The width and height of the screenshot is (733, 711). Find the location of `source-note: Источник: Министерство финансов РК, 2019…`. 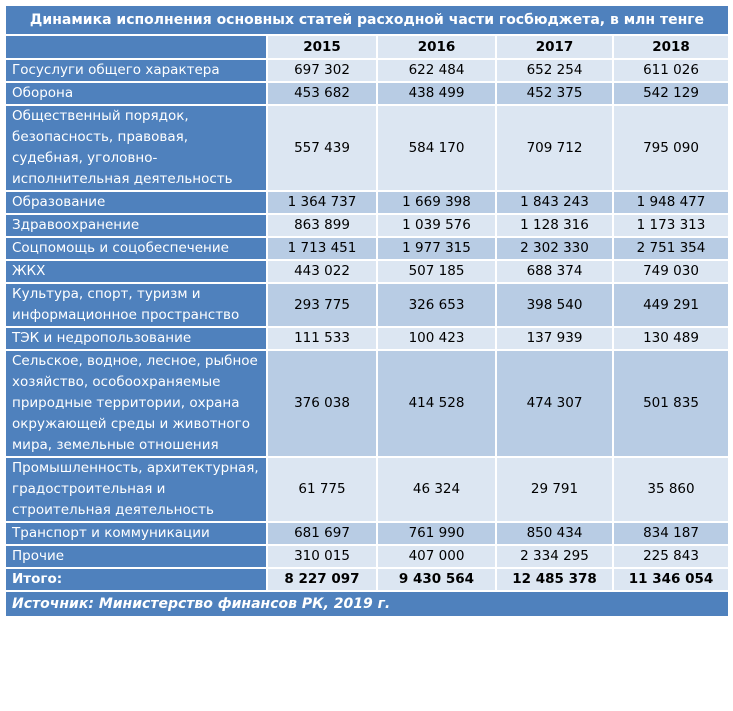

source-note: Источник: Министерство финансов РК, 2019… is located at coordinates (367, 604).